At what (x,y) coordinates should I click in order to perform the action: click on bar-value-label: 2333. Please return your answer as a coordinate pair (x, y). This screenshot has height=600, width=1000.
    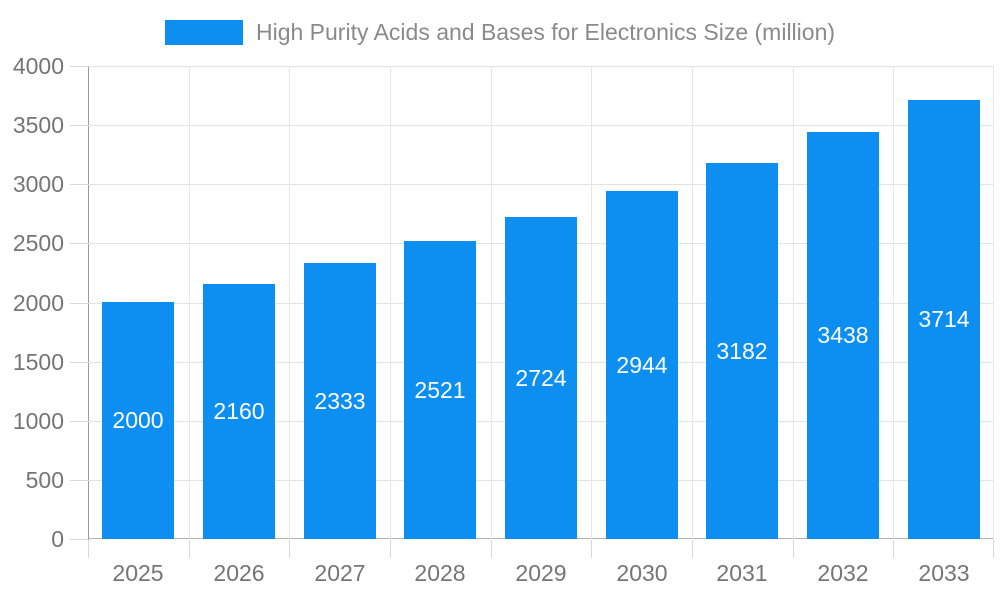
    Looking at the image, I should click on (340, 400).